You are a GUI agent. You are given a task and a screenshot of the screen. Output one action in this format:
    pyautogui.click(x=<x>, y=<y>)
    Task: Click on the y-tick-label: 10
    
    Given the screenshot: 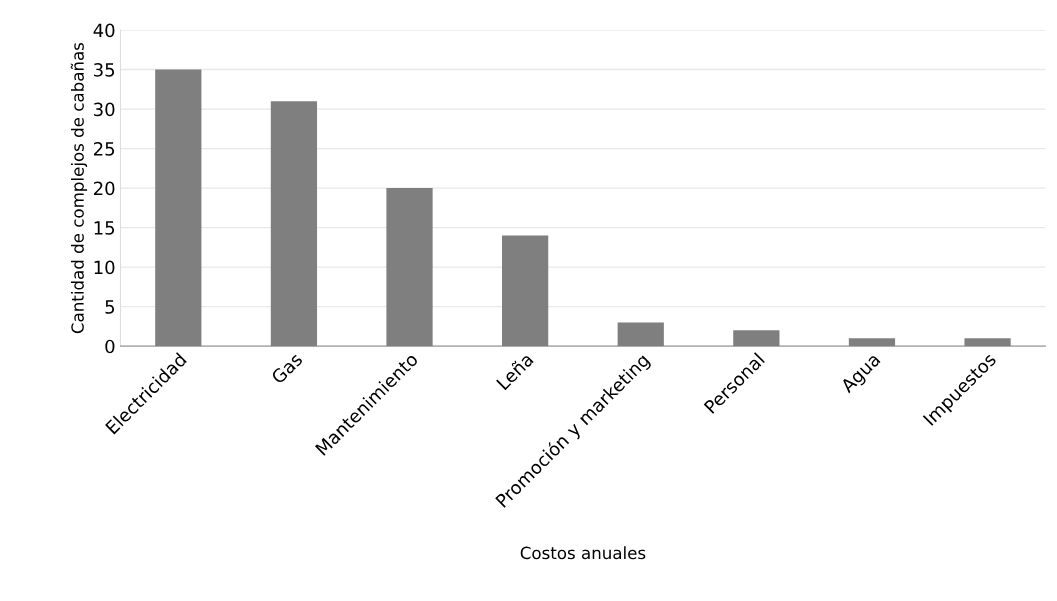 What is the action you would take?
    pyautogui.click(x=104, y=267)
    